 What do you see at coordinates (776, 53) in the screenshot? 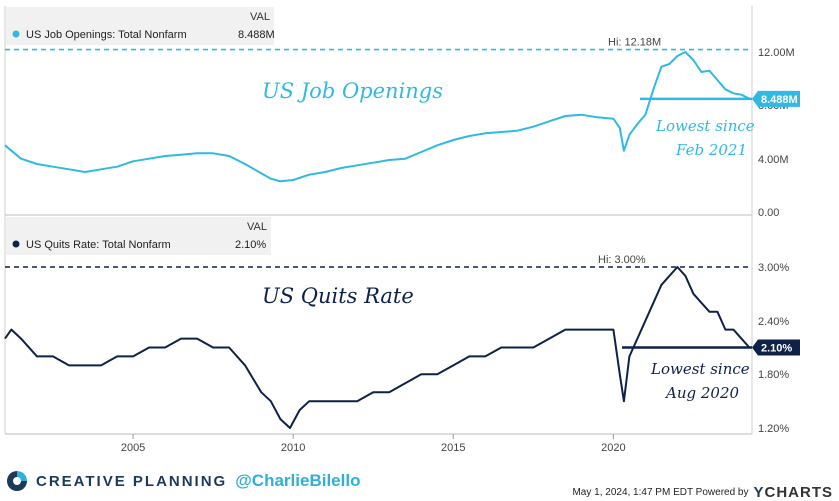
I see `y-tick-label: 12.00M` at bounding box center [776, 53].